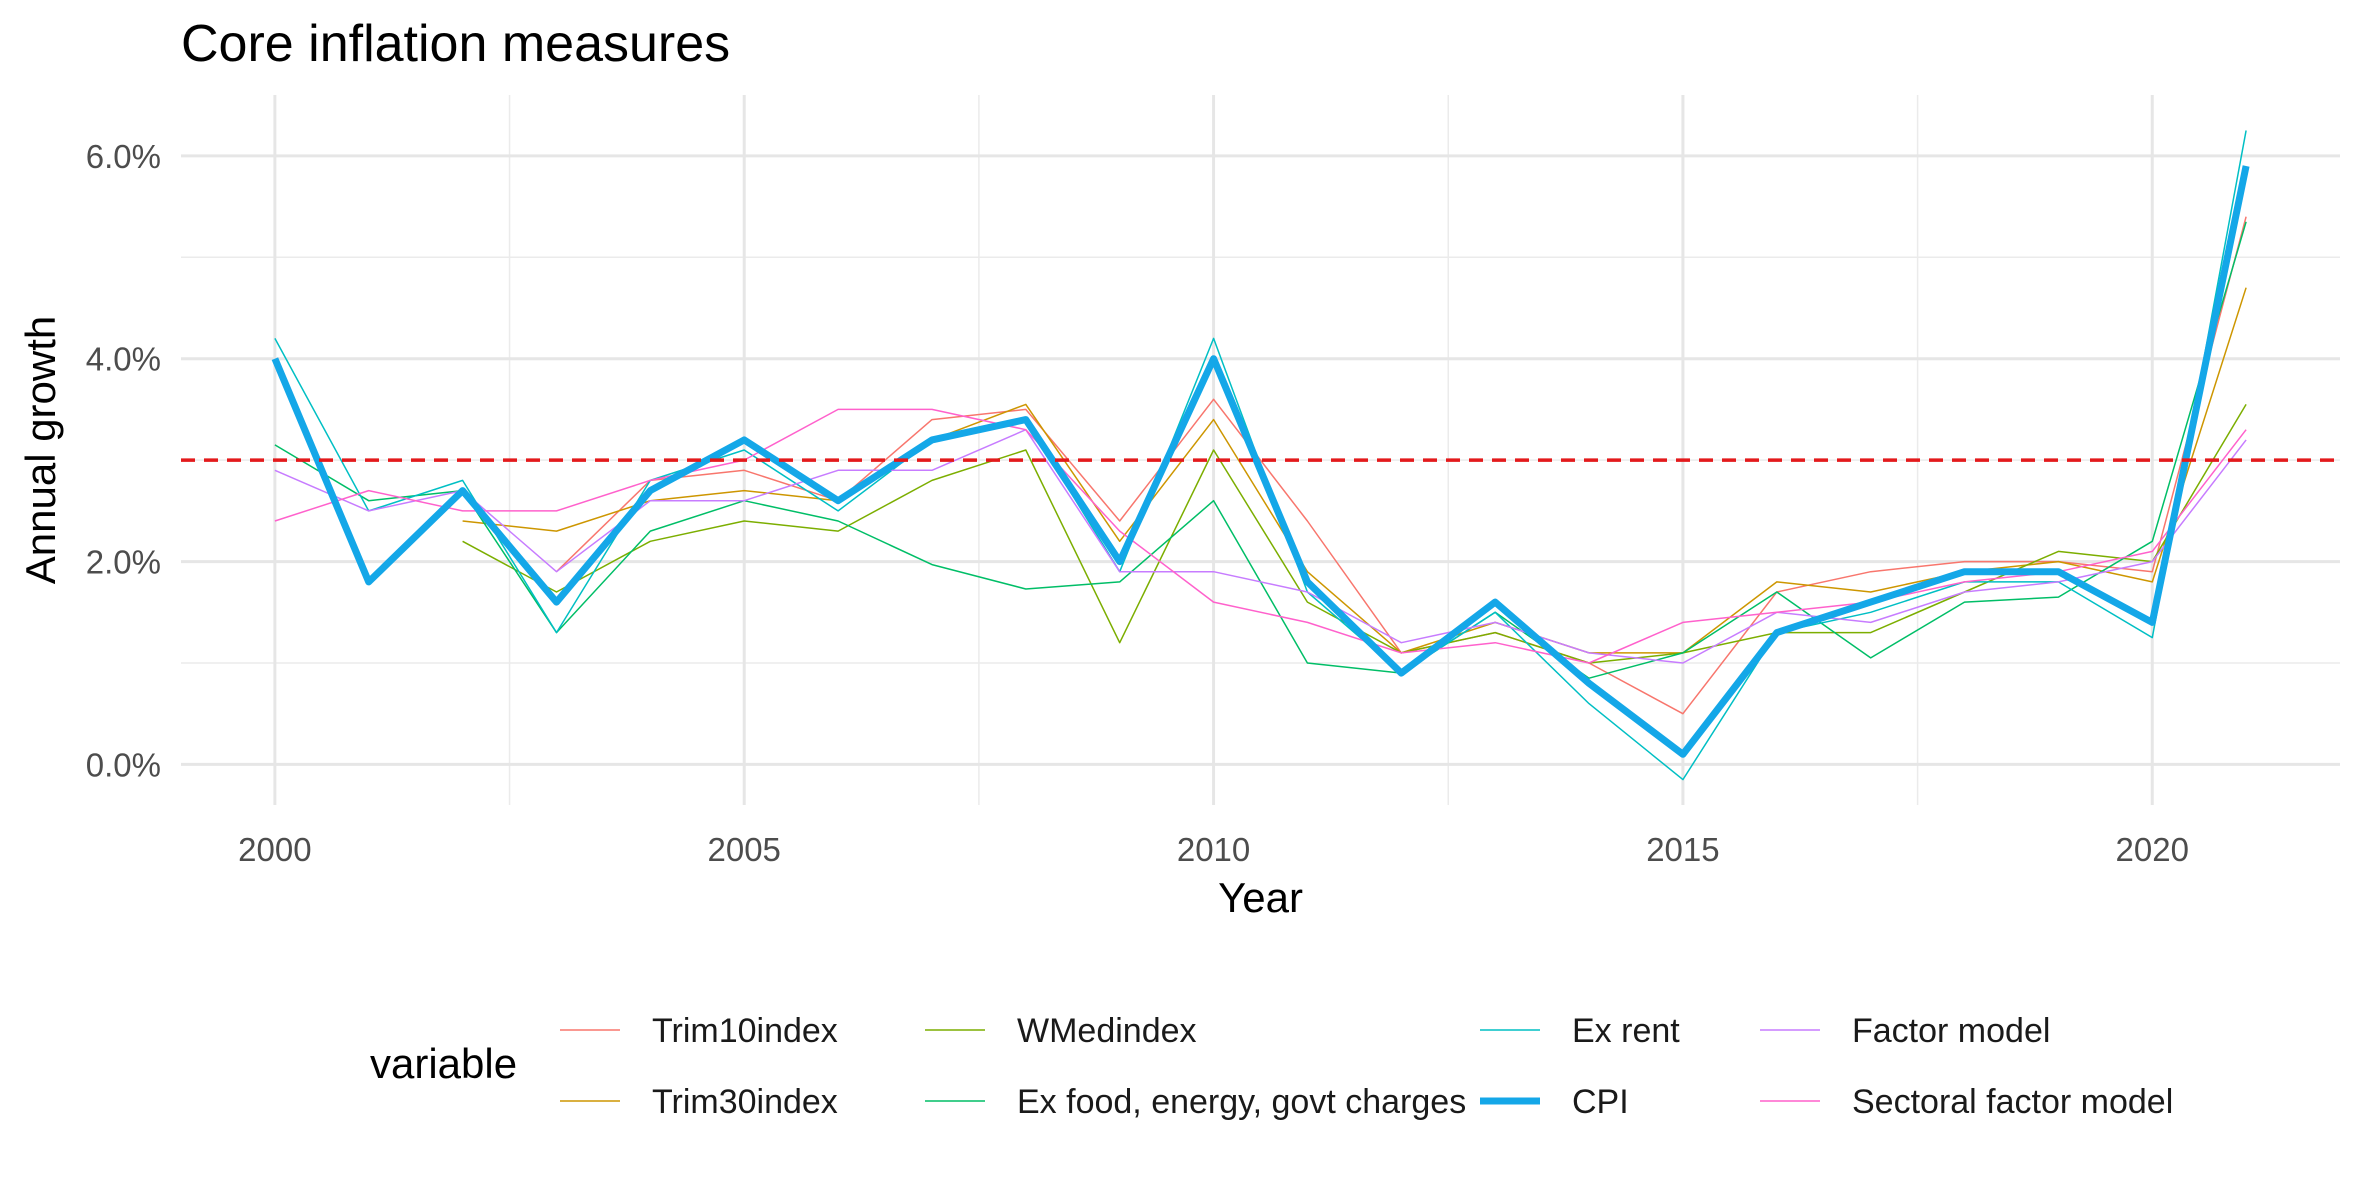 Image resolution: width=2362 pixels, height=1181 pixels. What do you see at coordinates (123, 562) in the screenshot?
I see `y-tick-label: 2.0%` at bounding box center [123, 562].